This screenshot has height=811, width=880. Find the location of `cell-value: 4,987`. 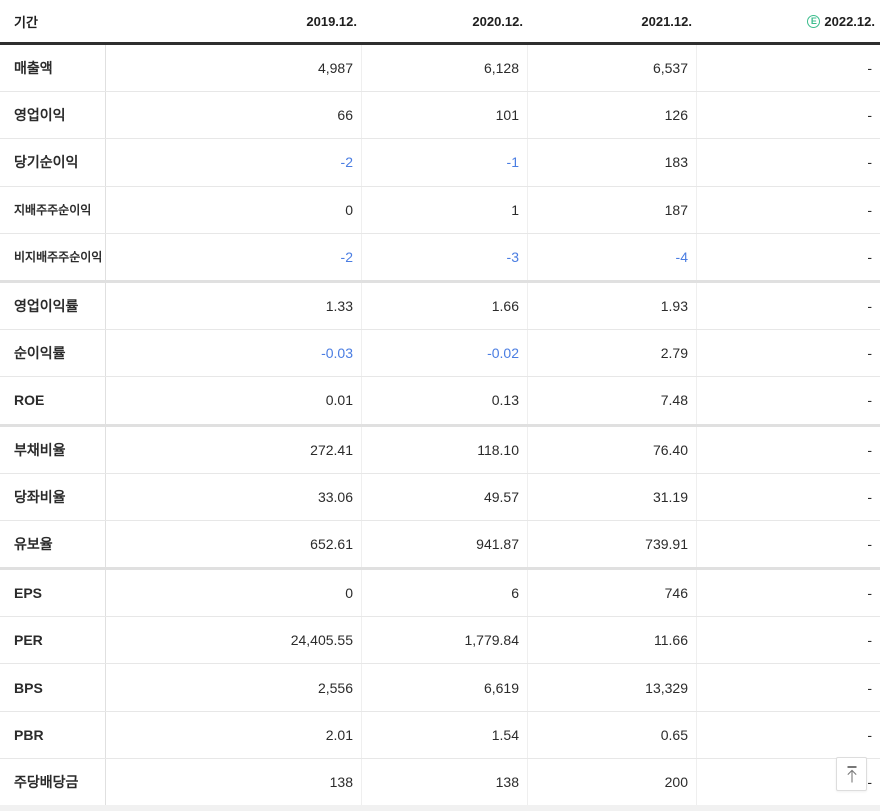

cell-value: 4,987 is located at coordinates (234, 68).